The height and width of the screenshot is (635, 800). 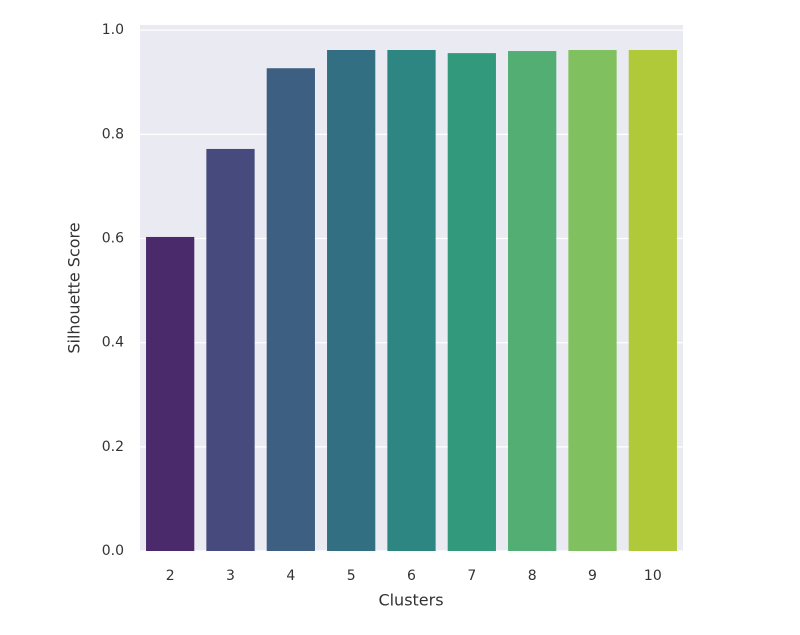 I want to click on x-tick-label: 10, so click(x=653, y=576).